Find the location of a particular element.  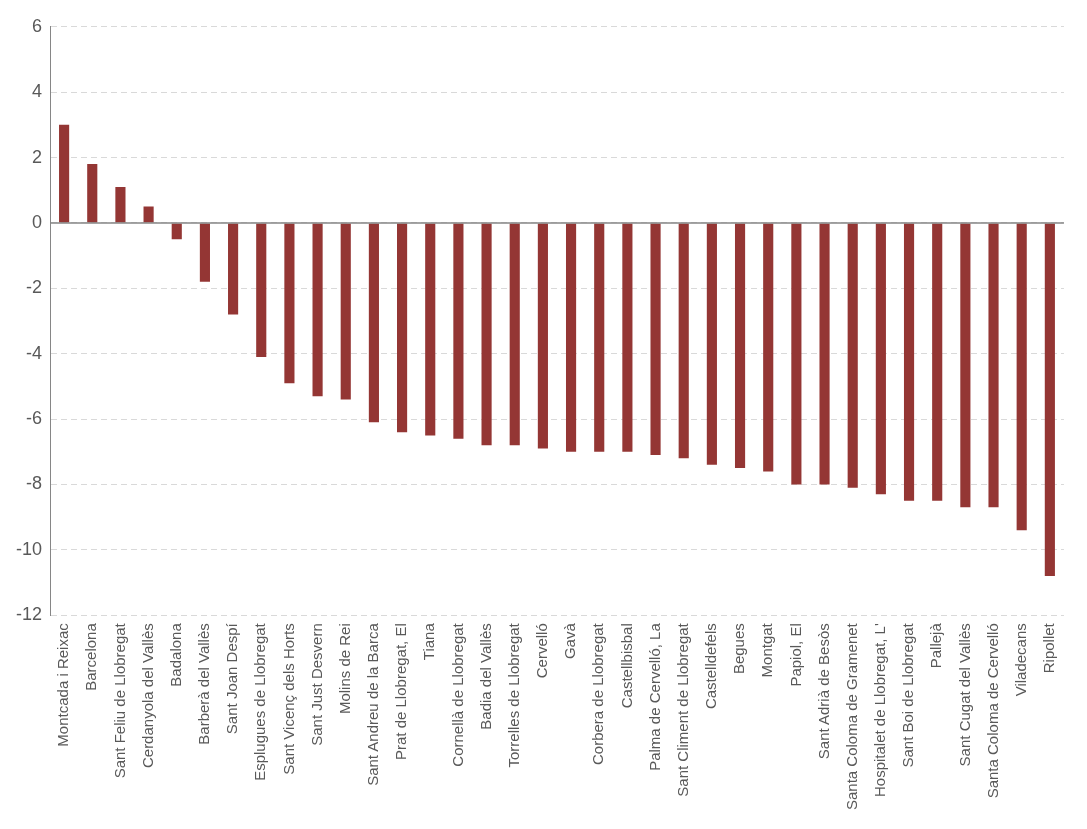

y-tick-label: -10 is located at coordinates (29, 548).